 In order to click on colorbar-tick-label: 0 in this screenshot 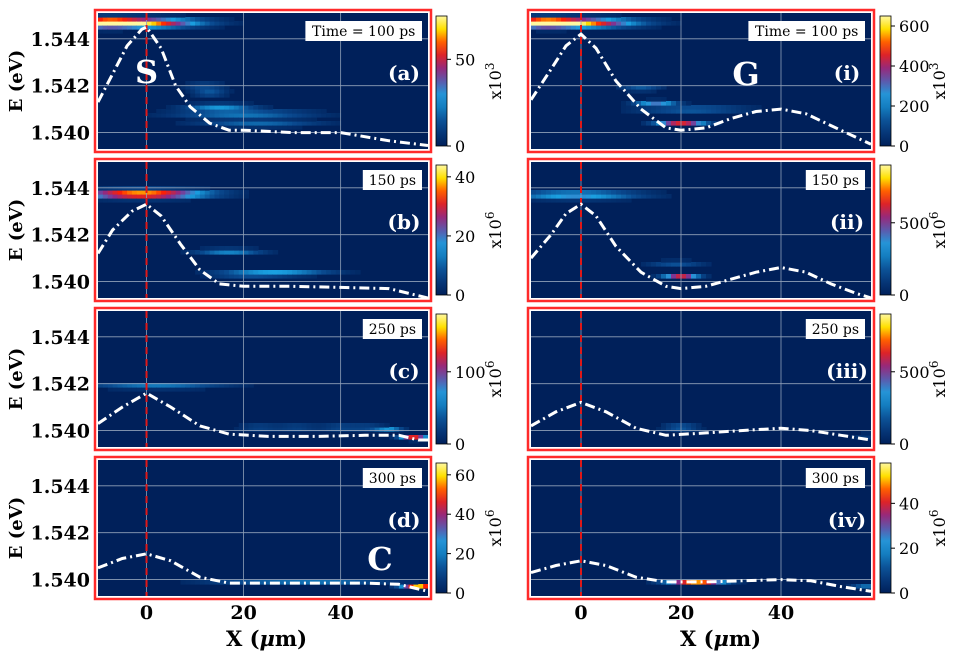, I will do `click(460, 444)`.